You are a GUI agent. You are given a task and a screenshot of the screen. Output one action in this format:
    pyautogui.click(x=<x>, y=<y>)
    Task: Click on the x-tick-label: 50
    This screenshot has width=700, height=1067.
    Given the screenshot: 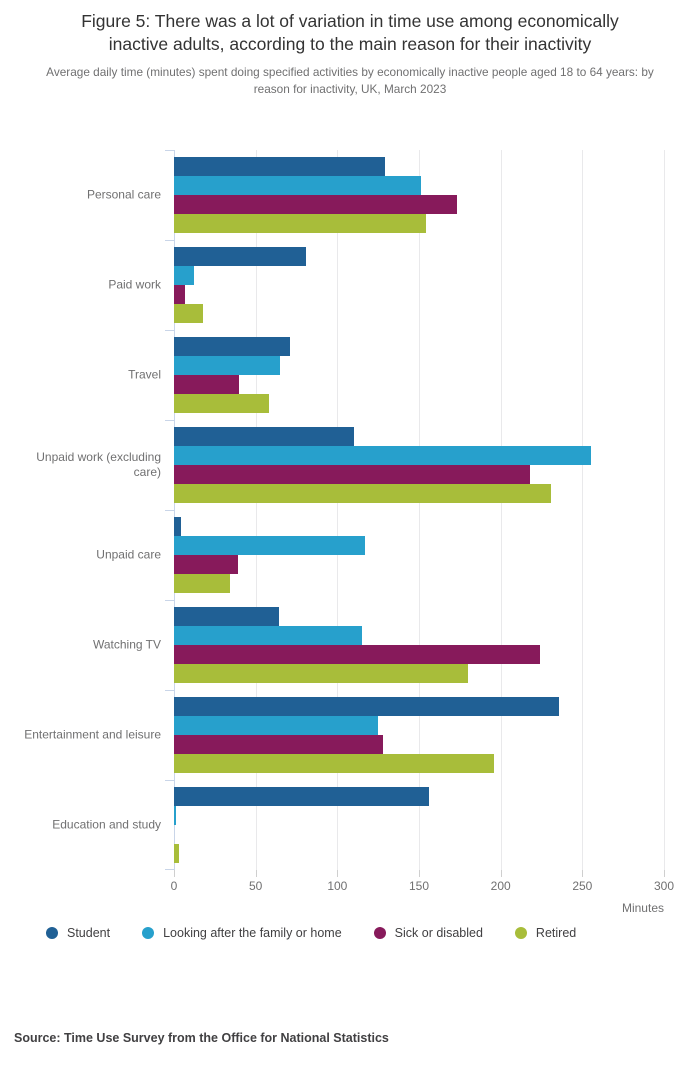 What is the action you would take?
    pyautogui.click(x=255, y=886)
    